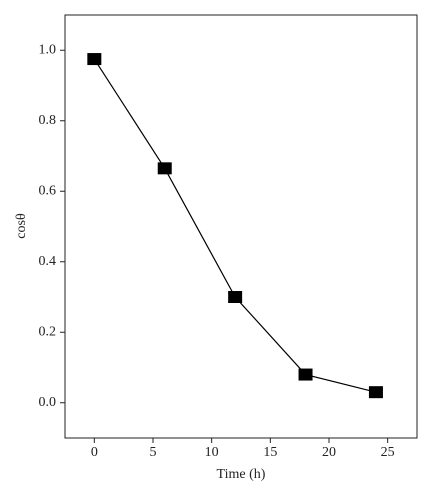 The width and height of the screenshot is (438, 500). I want to click on x-tick-label: 15, so click(270, 452).